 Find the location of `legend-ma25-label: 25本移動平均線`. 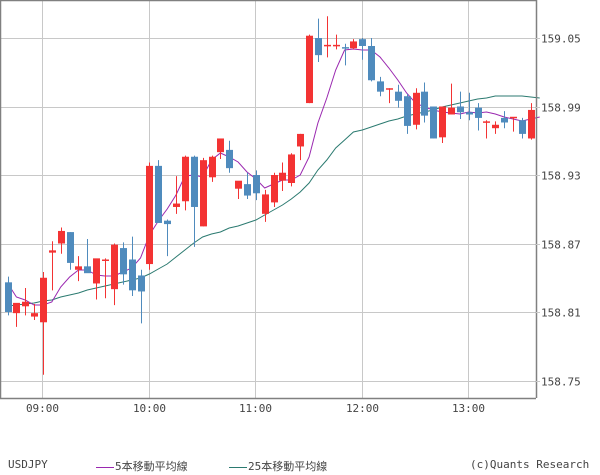

legend-ma25-label: 25本移動平均線 is located at coordinates (288, 466).